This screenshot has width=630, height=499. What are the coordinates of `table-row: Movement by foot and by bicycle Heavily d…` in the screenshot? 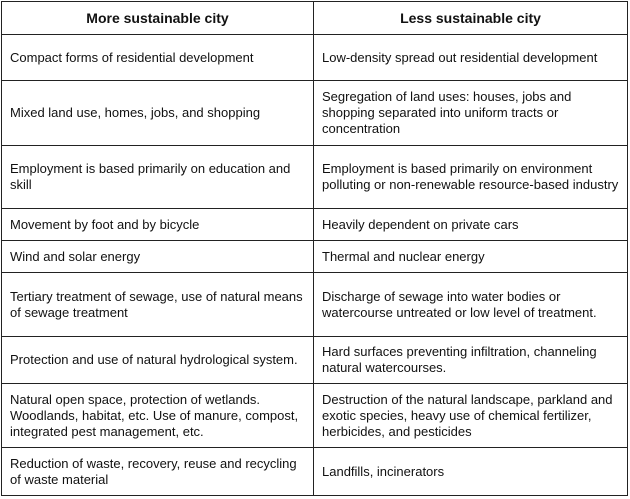 It's located at (314, 224).